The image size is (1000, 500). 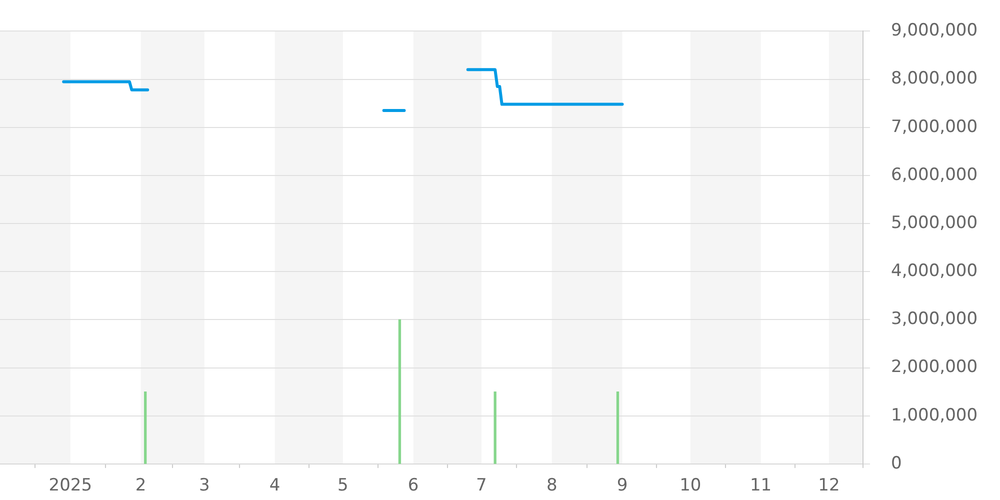 I want to click on x-tick-label: 2025, so click(x=70, y=486).